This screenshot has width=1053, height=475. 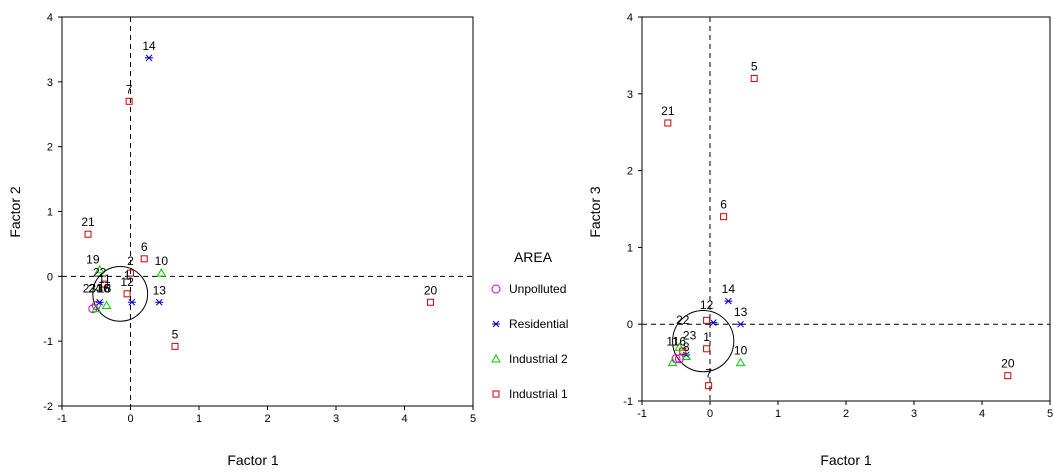 I want to click on asterisk-marker-icon, so click(x=496, y=324).